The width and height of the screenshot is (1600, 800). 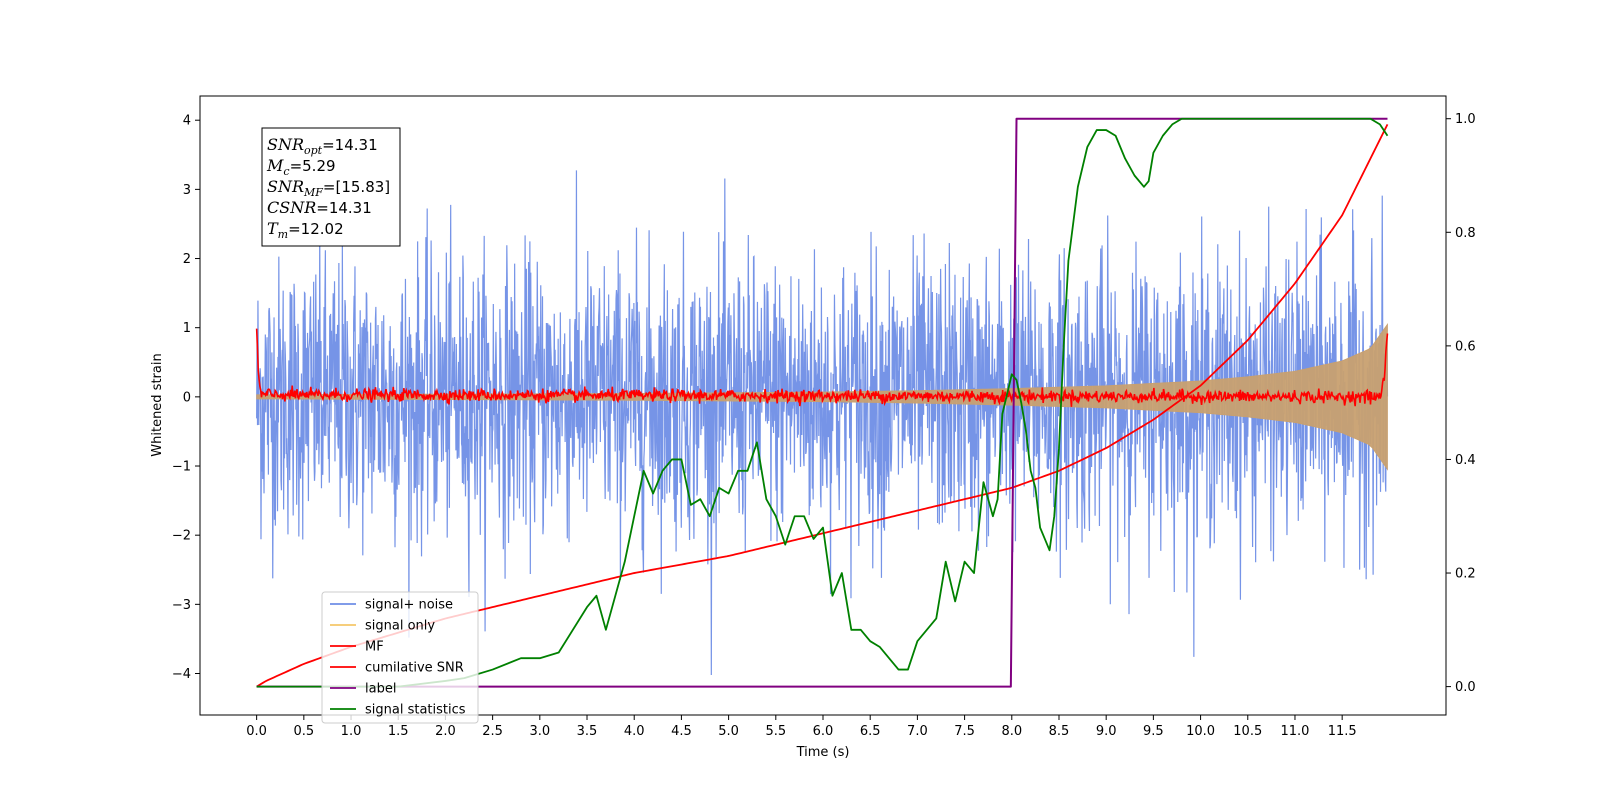 What do you see at coordinates (587, 731) in the screenshot?
I see `x-tick-label: 3.5` at bounding box center [587, 731].